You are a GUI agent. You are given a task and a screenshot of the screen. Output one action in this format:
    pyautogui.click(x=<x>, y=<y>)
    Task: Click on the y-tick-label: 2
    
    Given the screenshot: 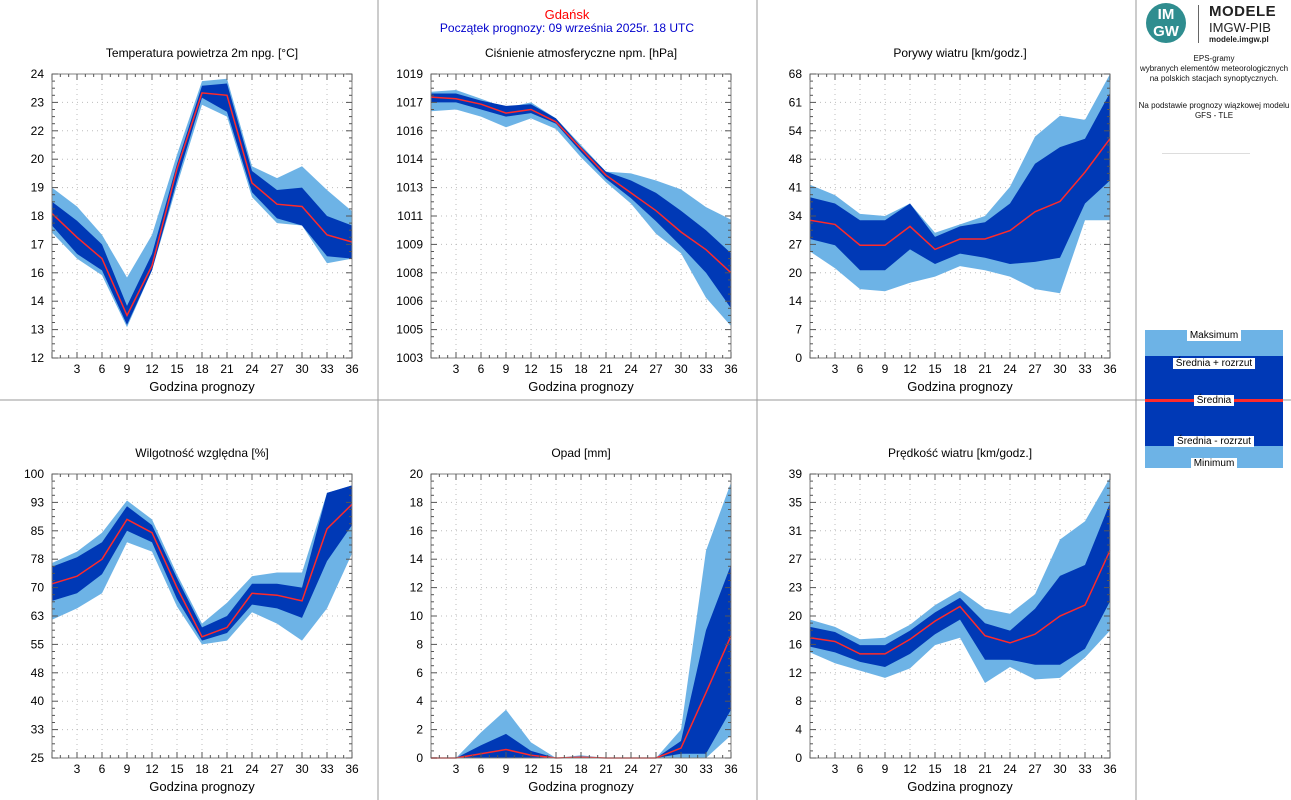 What is the action you would take?
    pyautogui.click(x=419, y=730)
    